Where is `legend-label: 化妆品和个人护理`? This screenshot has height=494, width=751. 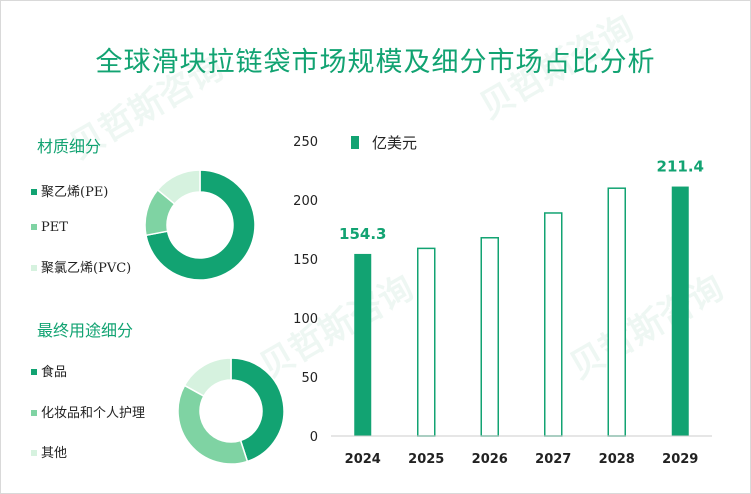
legend-label: 化妆品和个人护理 is located at coordinates (93, 413).